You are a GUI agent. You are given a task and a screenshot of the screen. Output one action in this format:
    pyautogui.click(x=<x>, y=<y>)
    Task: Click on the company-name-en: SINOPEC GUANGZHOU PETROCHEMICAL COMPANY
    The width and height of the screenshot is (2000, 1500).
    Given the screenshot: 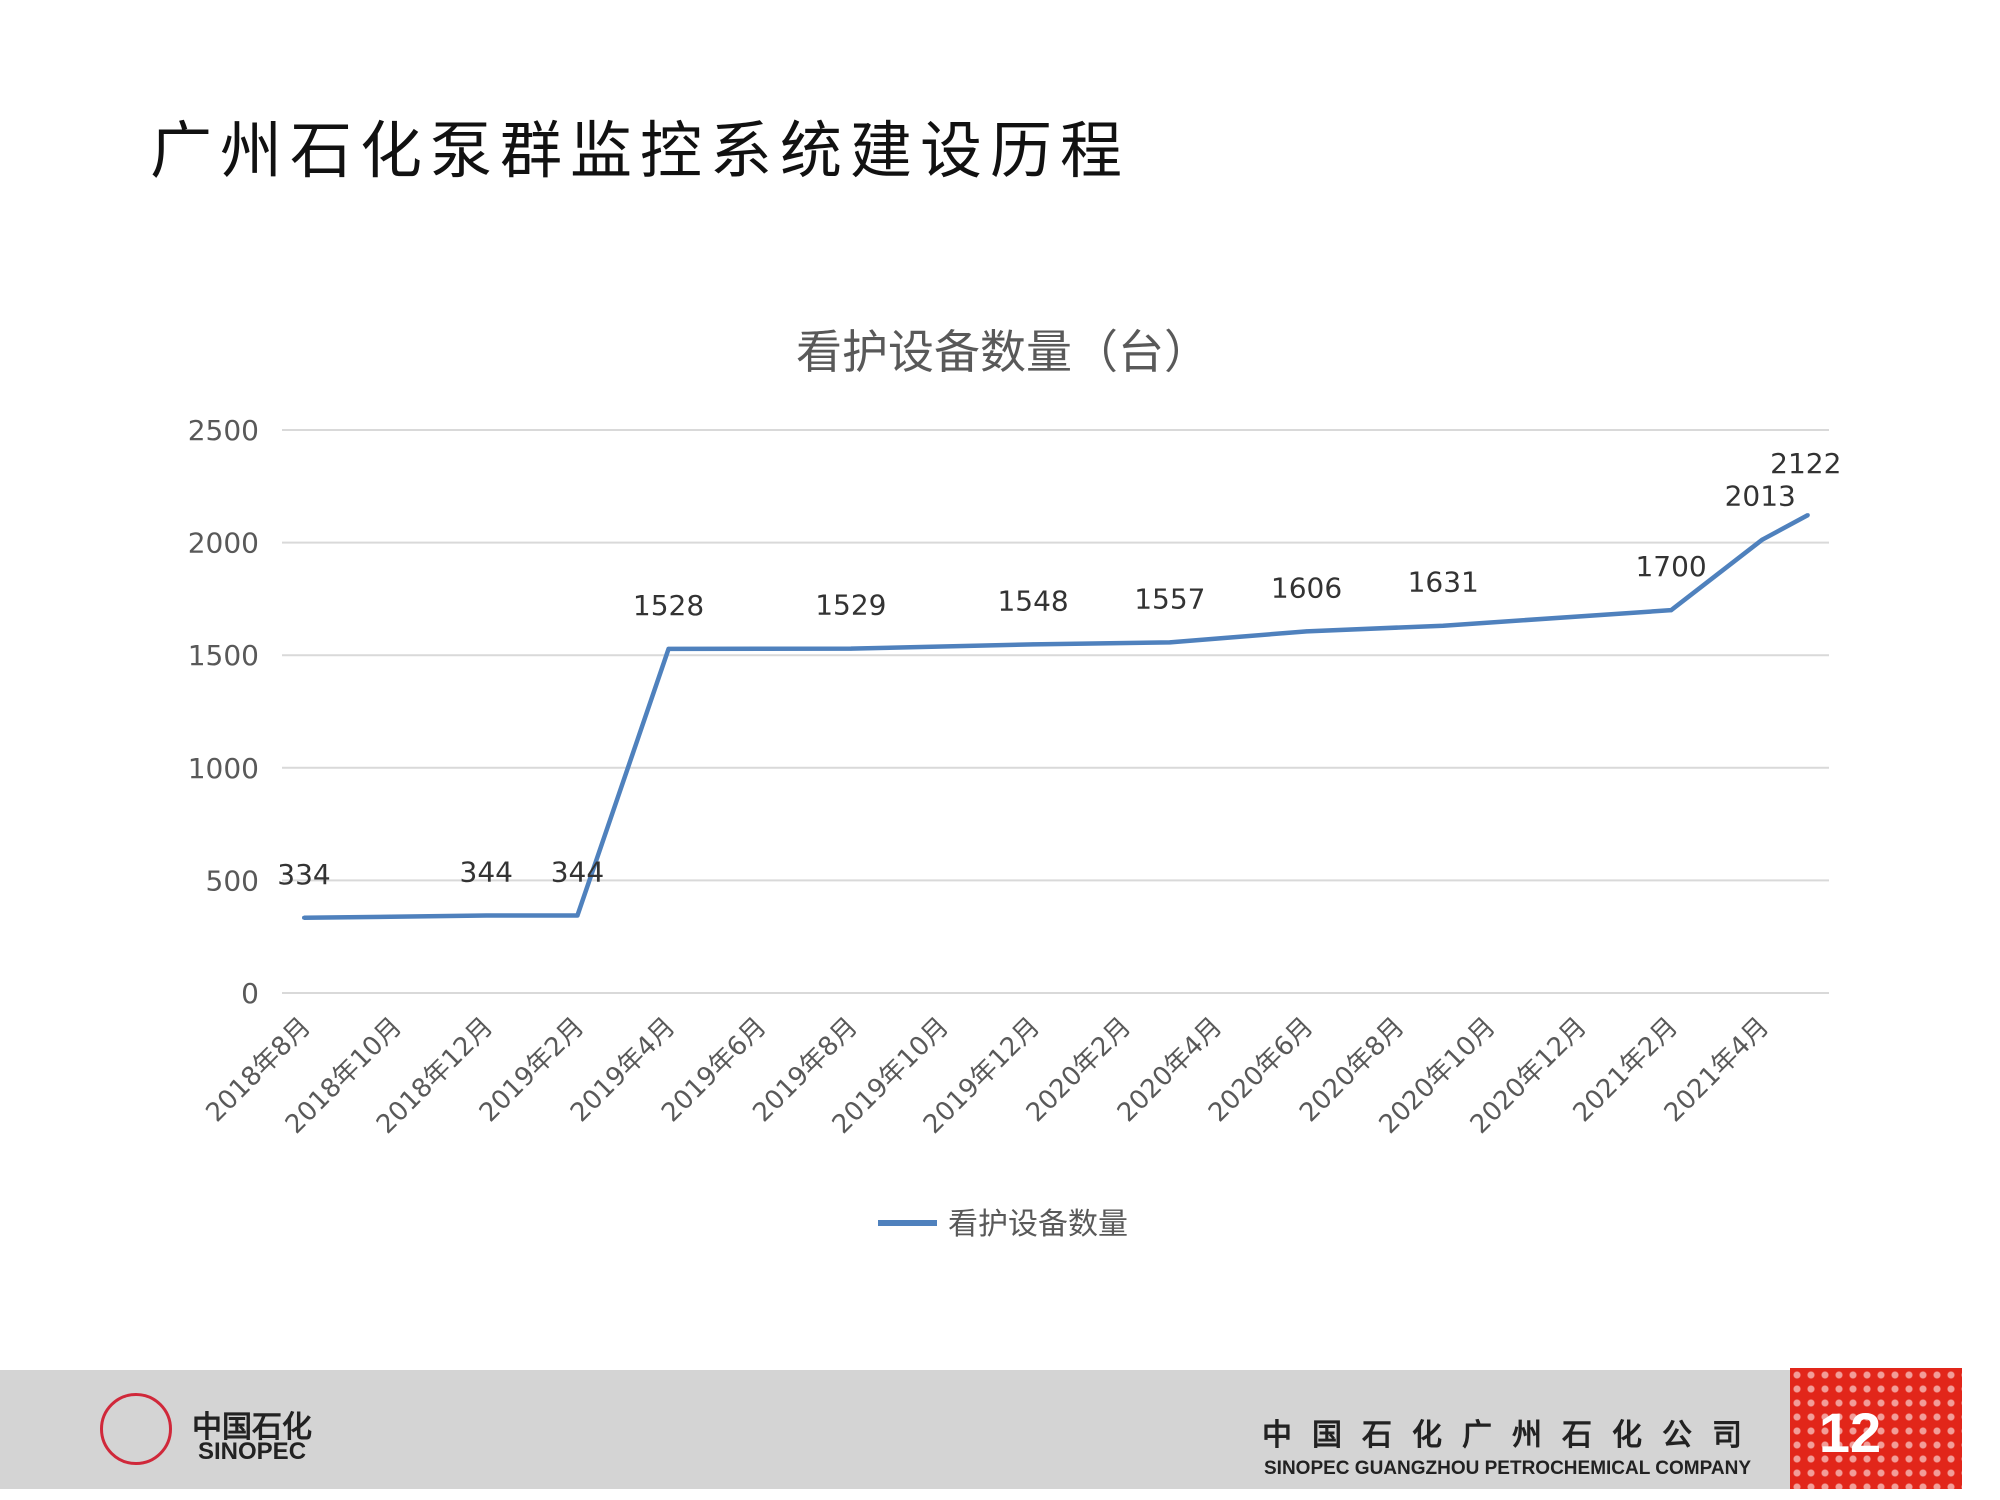 What is the action you would take?
    pyautogui.click(x=1507, y=1468)
    